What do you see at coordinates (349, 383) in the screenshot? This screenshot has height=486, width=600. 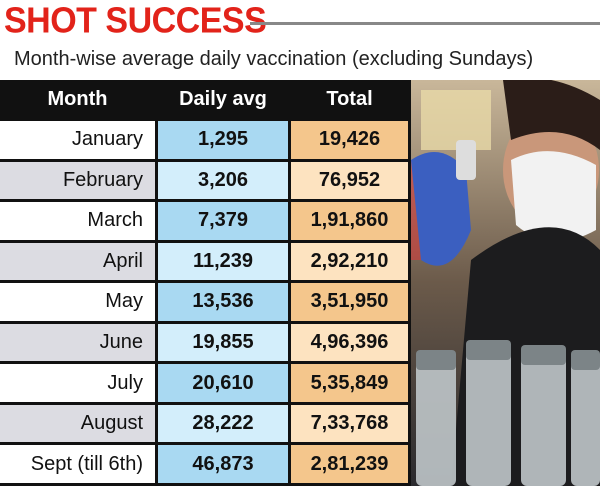 I see `total-cell: 5,35,849` at bounding box center [349, 383].